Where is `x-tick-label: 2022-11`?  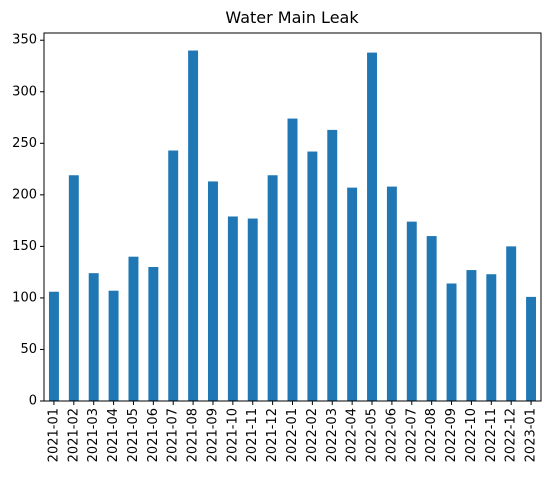
x-tick-label: 2022-11 is located at coordinates (491, 435).